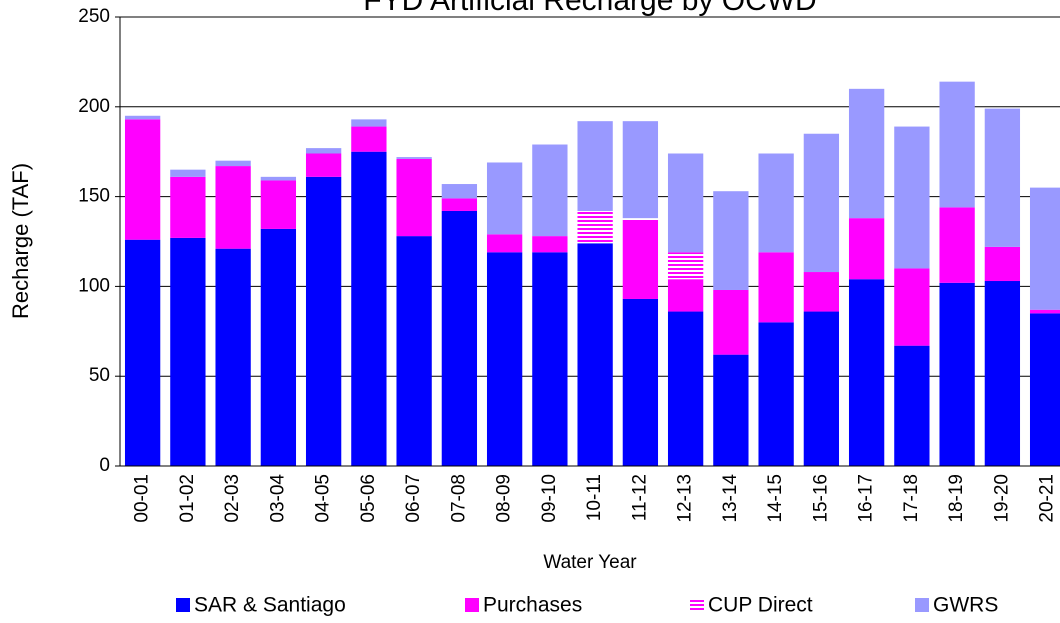 Image resolution: width=1060 pixels, height=623 pixels. Describe the element at coordinates (685, 498) in the screenshot. I see `x-tick-label: 12-13` at that location.